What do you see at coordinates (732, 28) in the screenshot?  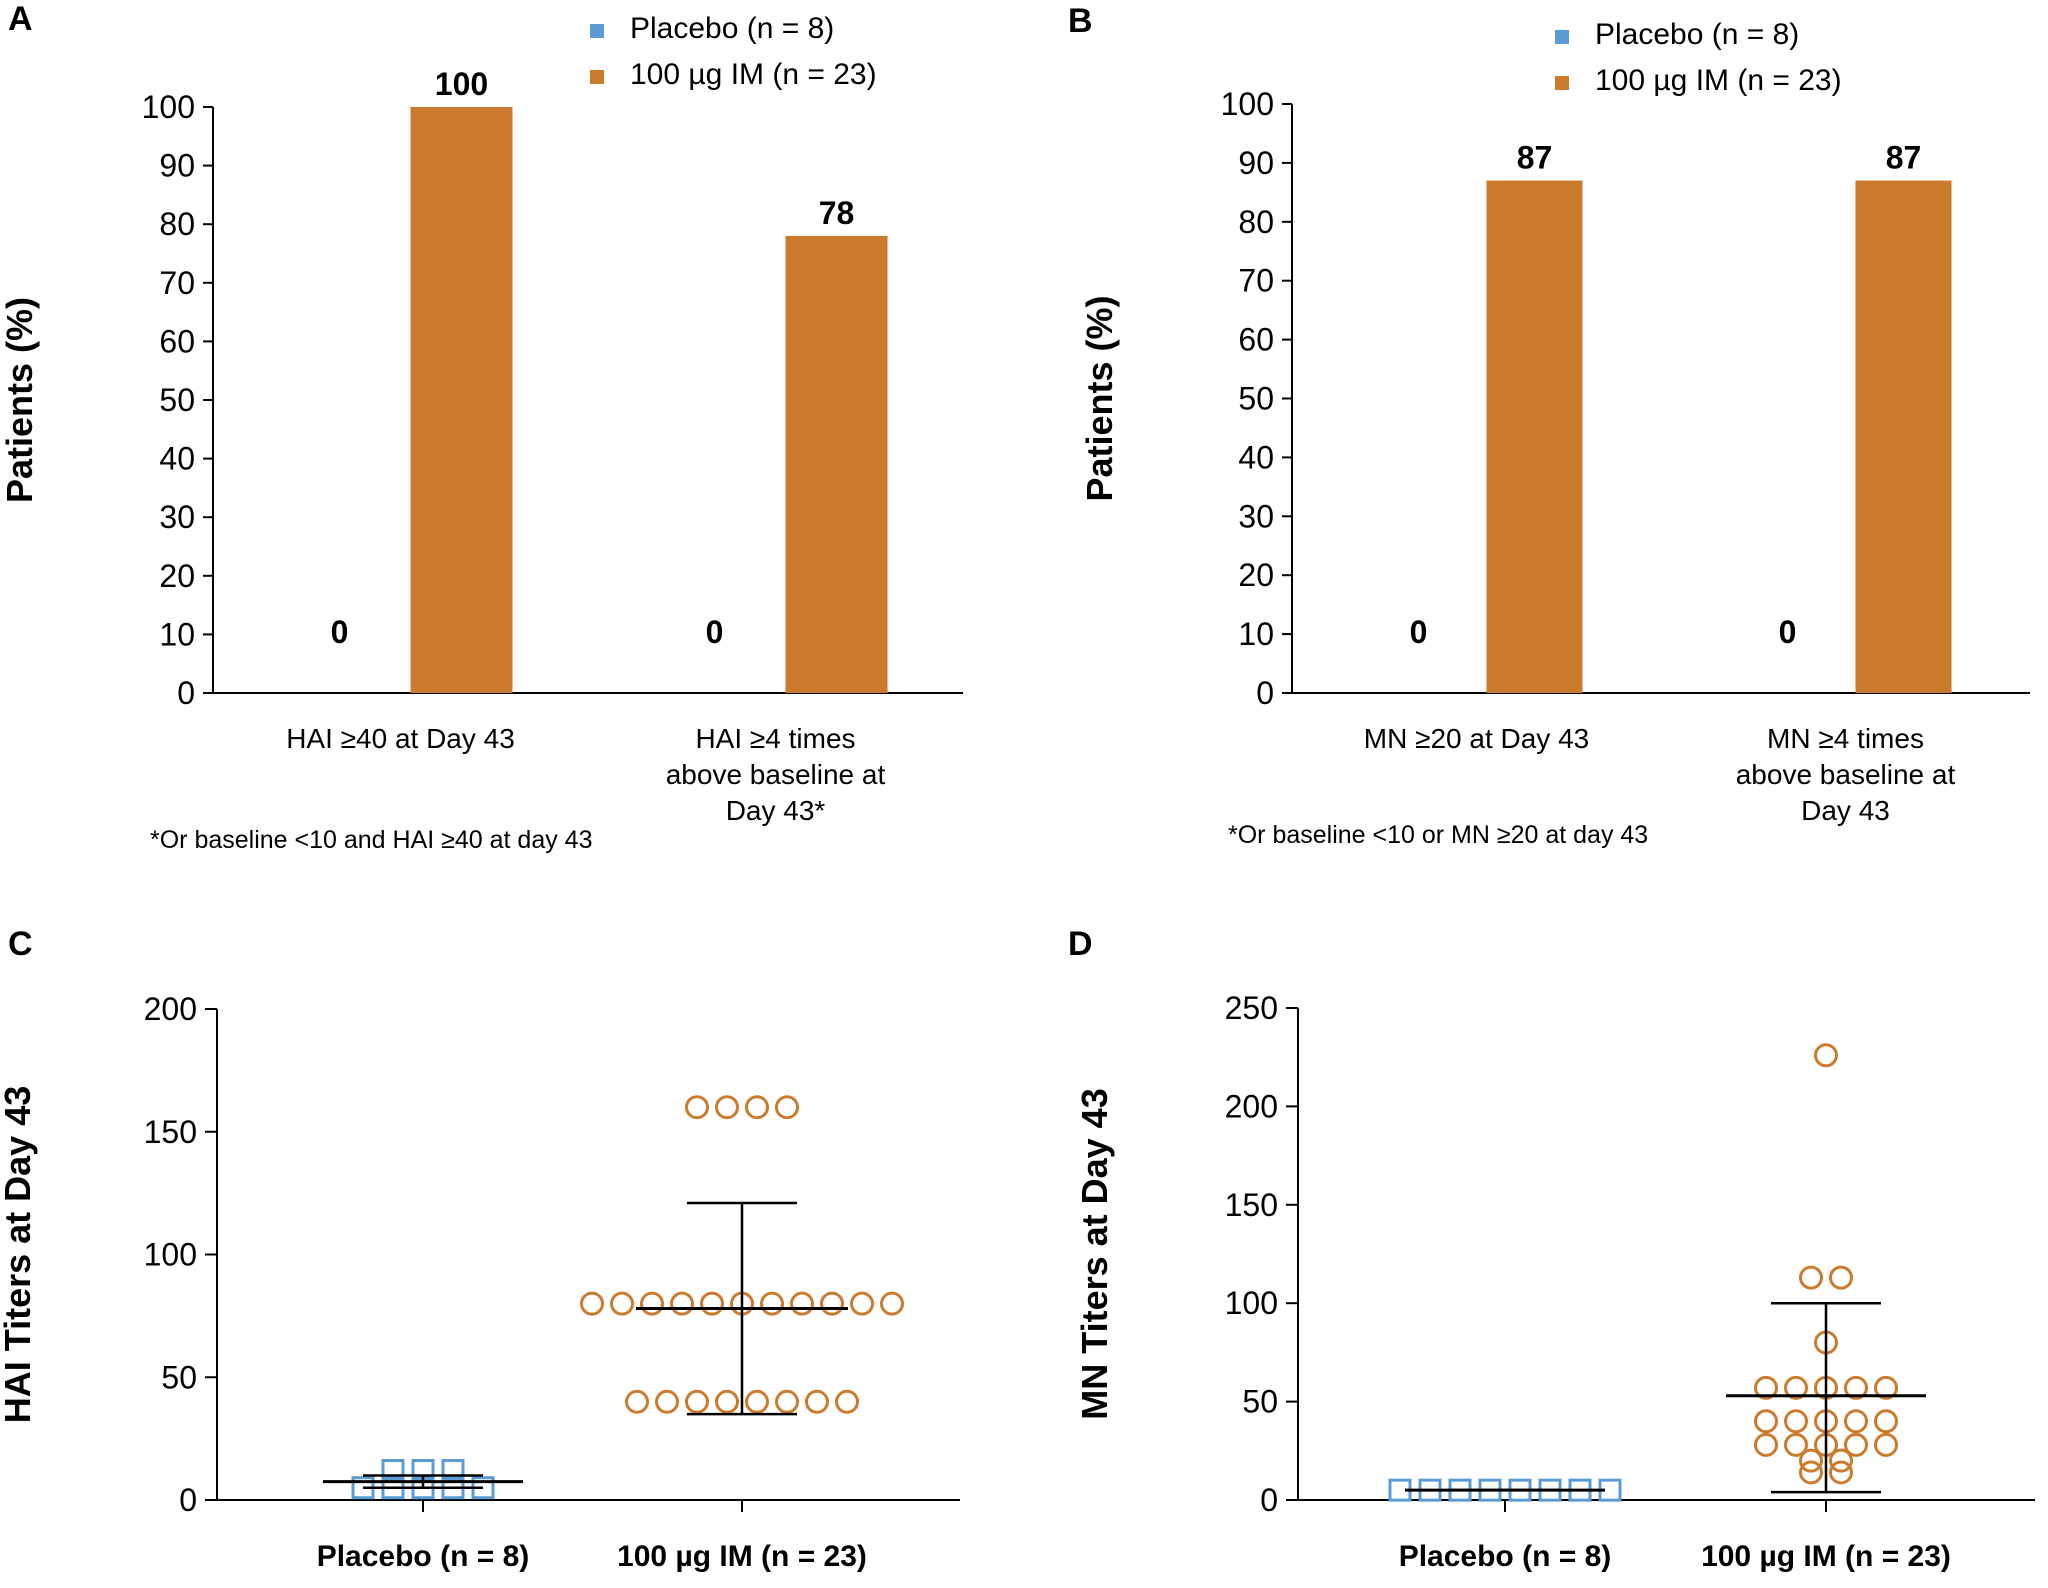 I see `panel-a-legend-label: Placebo (n = 8)` at bounding box center [732, 28].